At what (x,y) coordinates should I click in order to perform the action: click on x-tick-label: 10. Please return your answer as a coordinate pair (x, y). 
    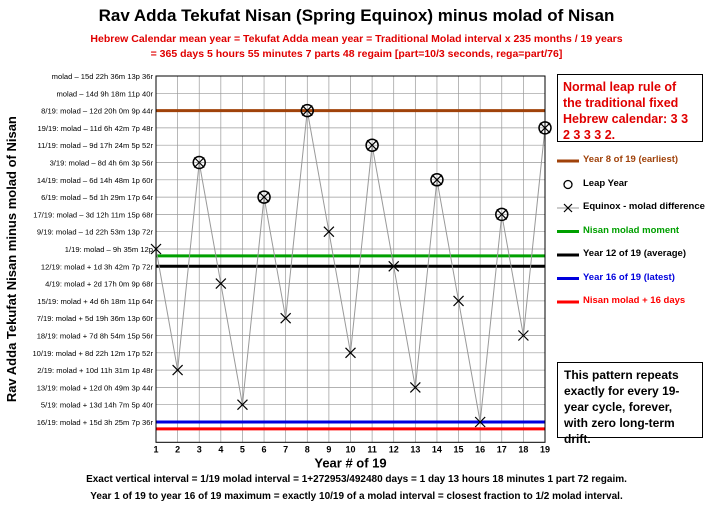
    Looking at the image, I should click on (350, 449).